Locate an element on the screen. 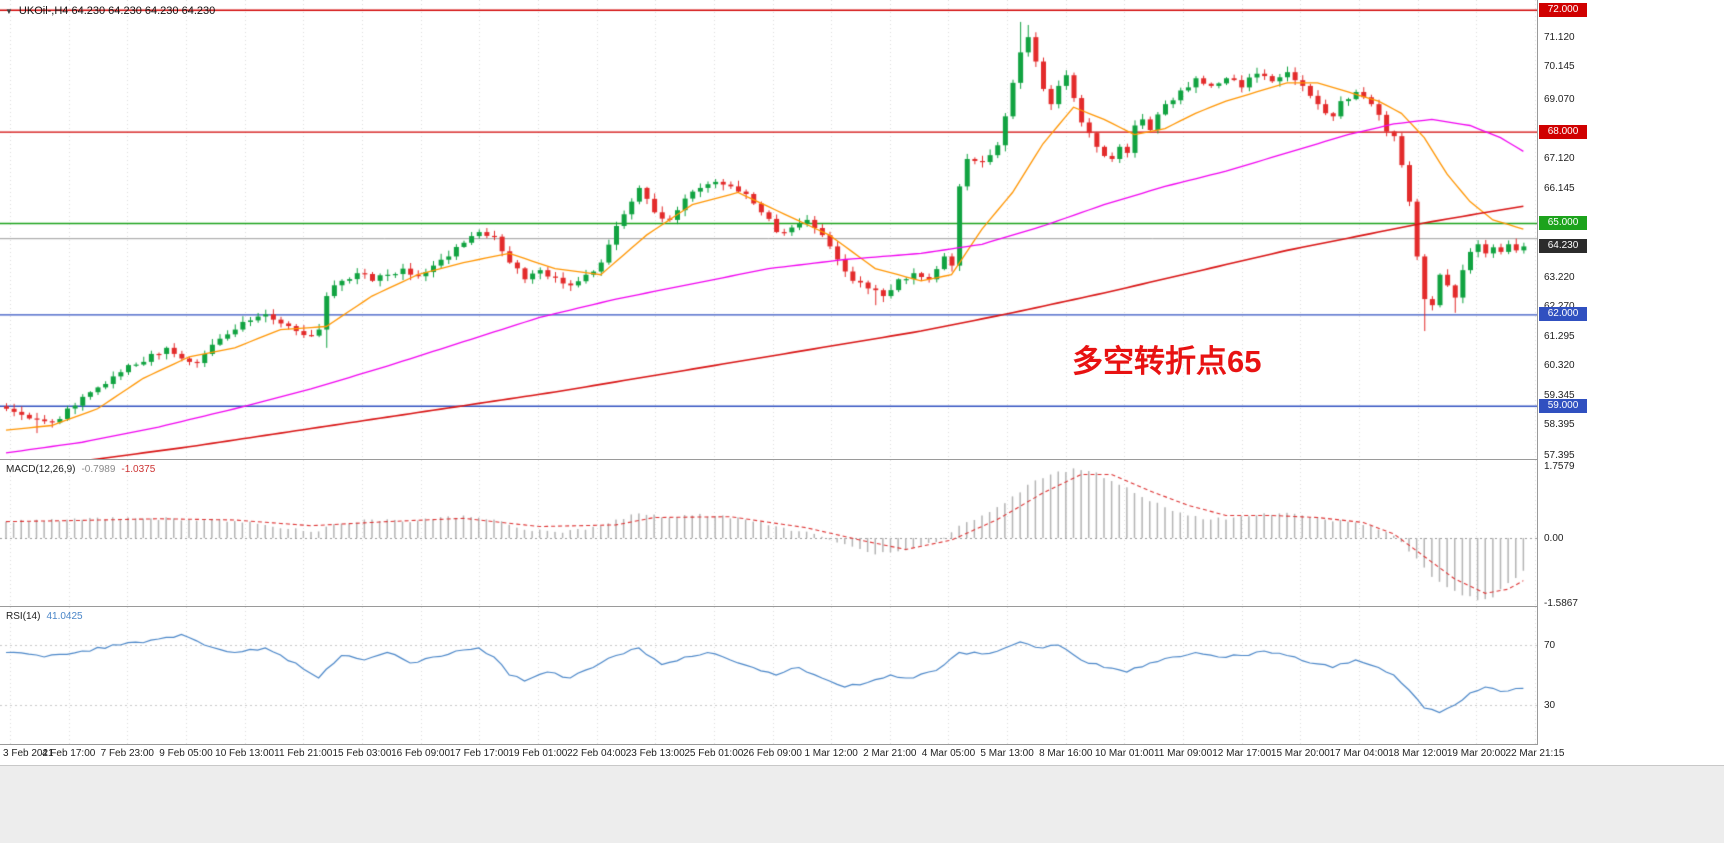 This screenshot has width=1724, height=843. time-tick-label: 17 Feb 17:00 is located at coordinates (479, 753).